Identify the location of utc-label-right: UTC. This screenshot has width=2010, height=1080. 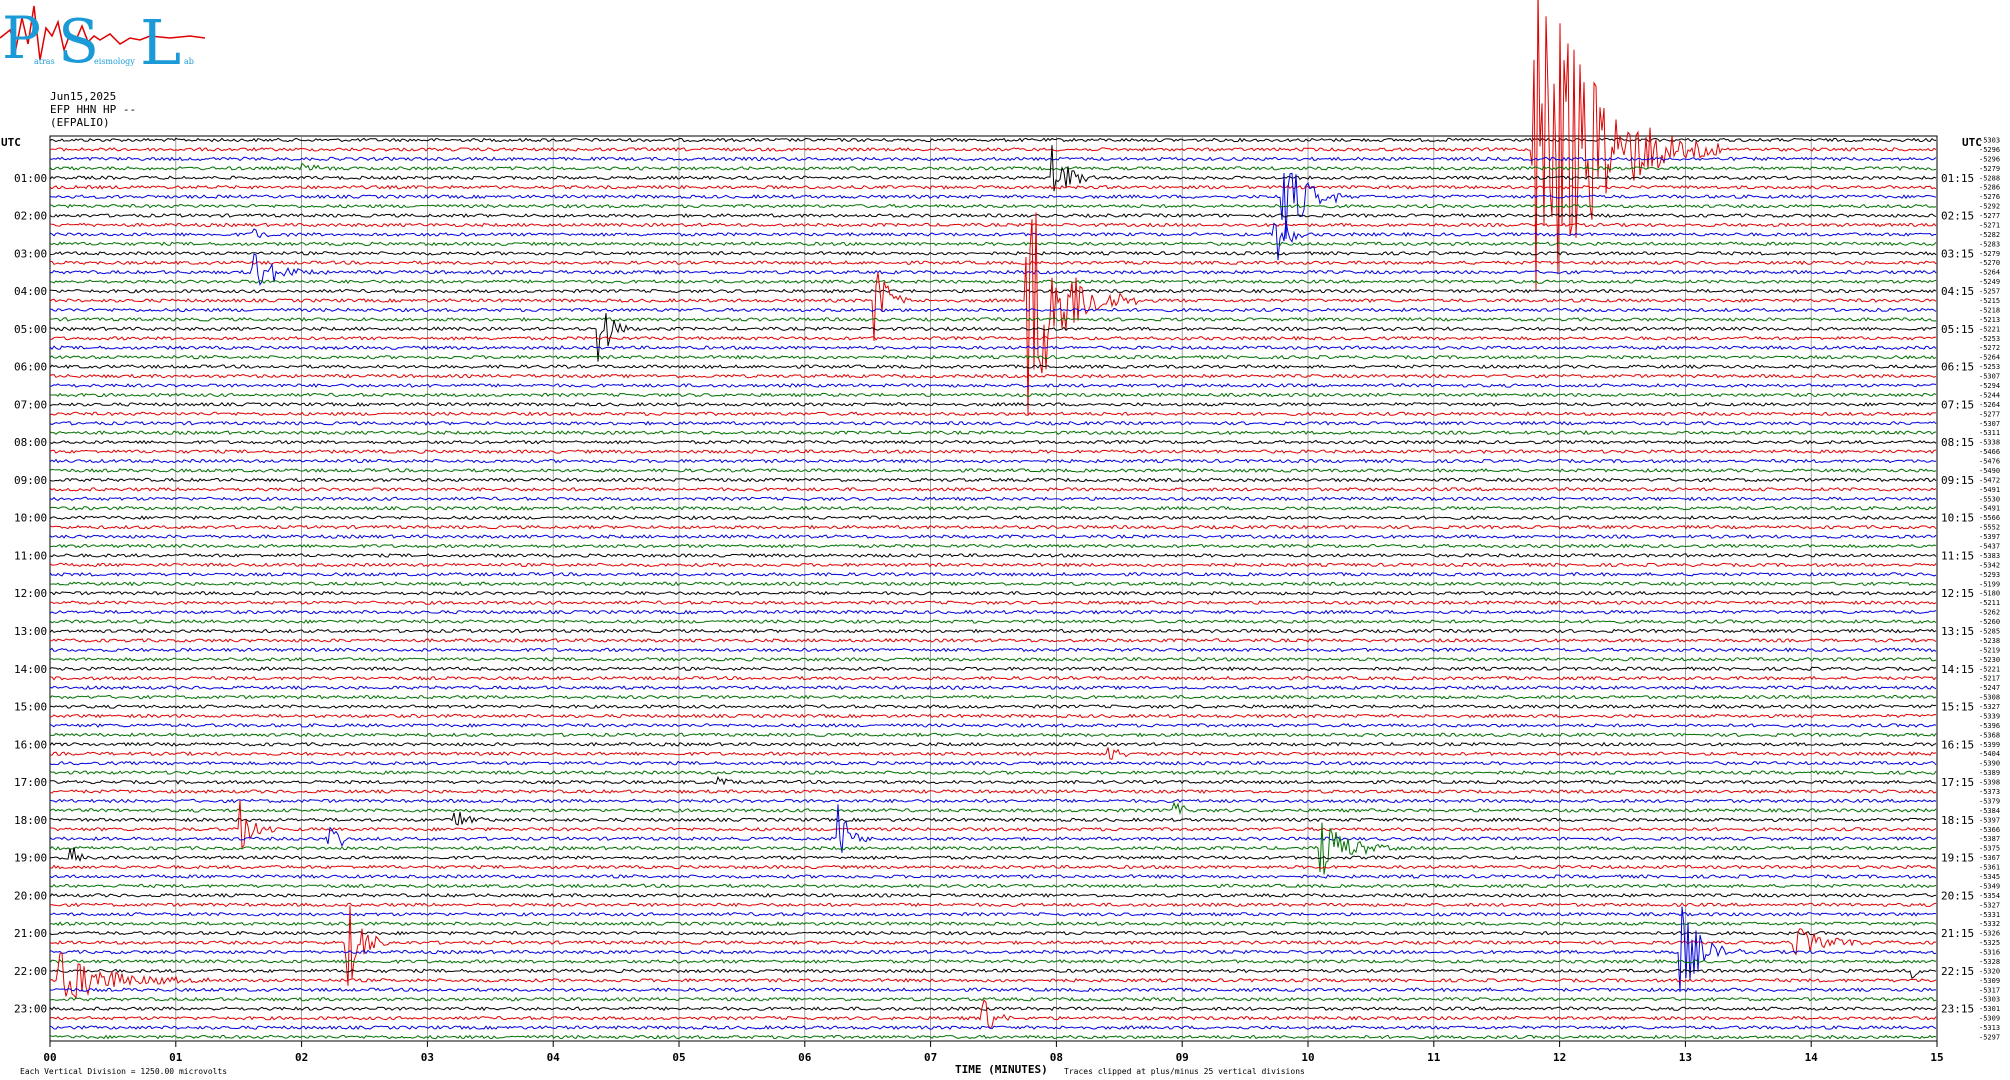
(1972, 142).